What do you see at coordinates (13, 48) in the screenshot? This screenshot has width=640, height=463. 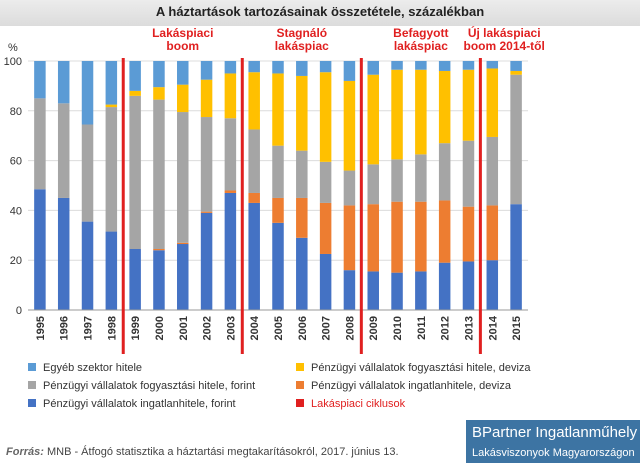 I see `y-unit-label: %` at bounding box center [13, 48].